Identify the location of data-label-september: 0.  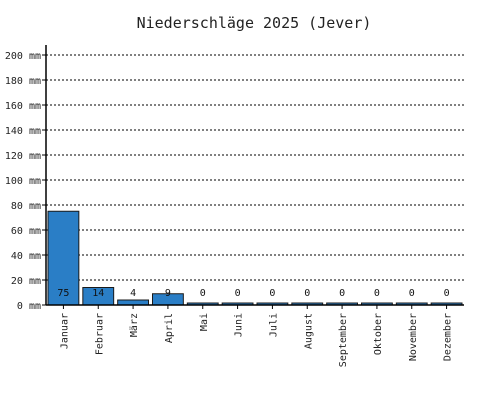
(342, 293).